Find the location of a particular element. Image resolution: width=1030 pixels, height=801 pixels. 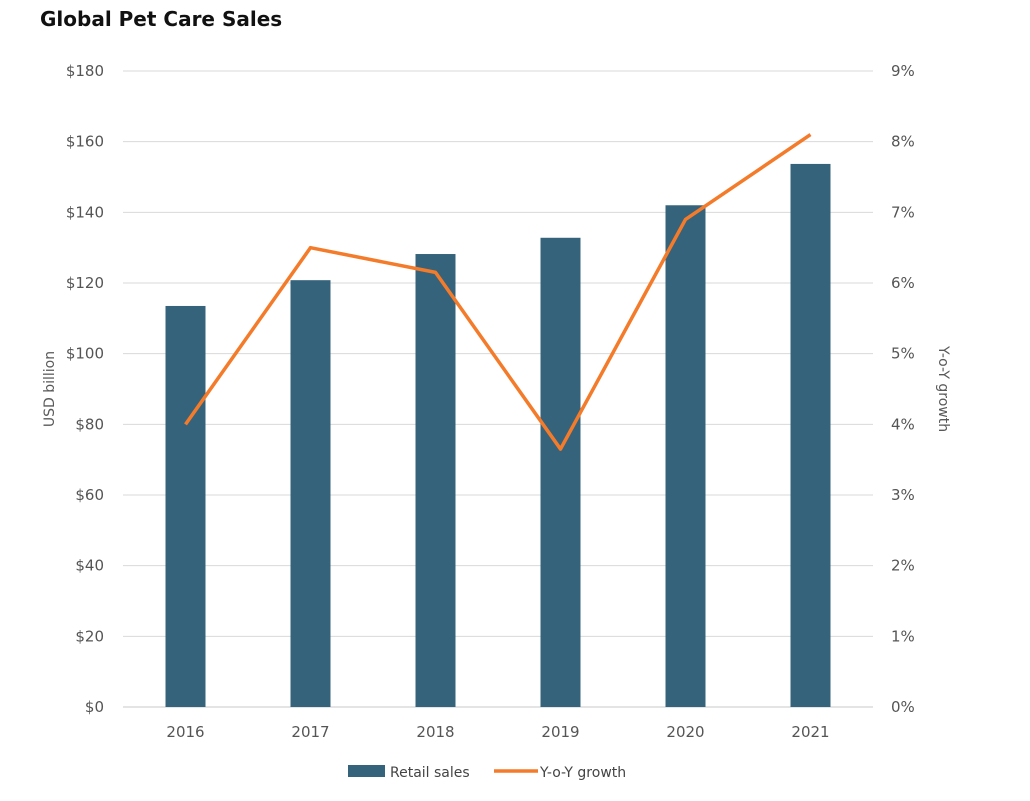

y-tick-label: $180 is located at coordinates (85, 71).